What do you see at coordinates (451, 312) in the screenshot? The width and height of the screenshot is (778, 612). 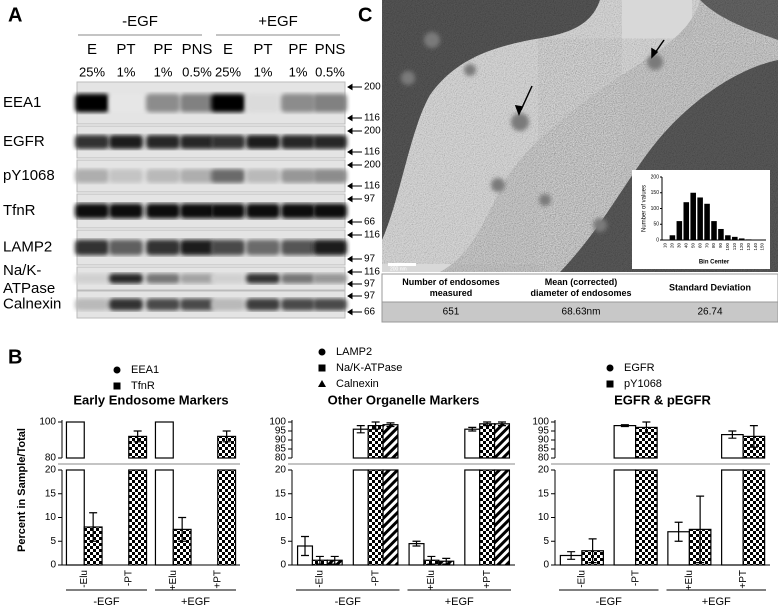 I see `table-cell: 651` at bounding box center [451, 312].